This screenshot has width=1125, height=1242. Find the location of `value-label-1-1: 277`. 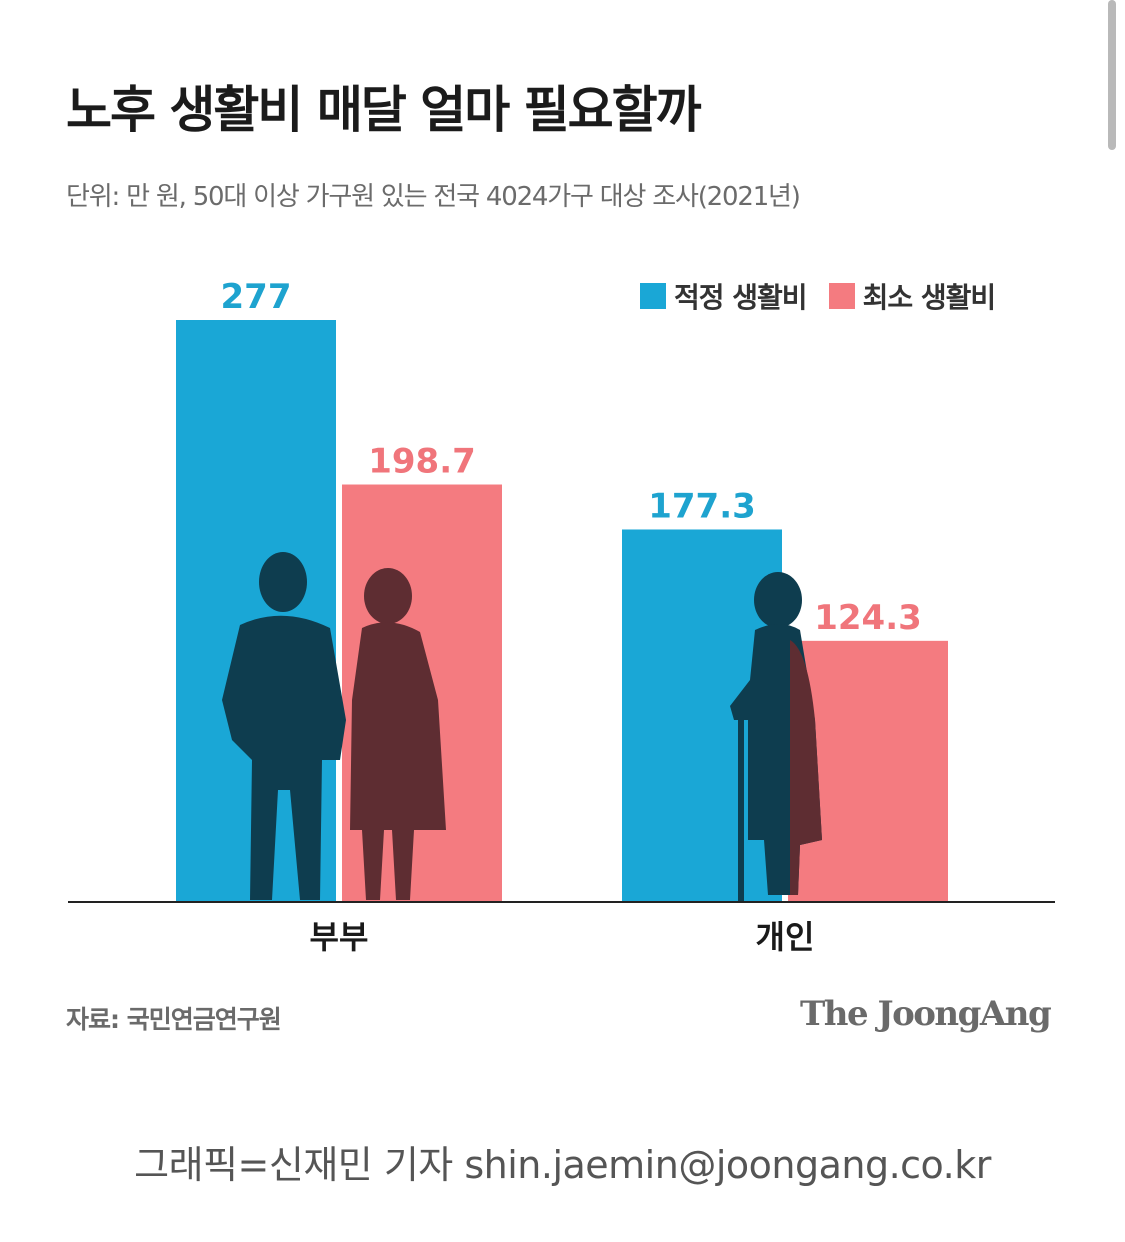

value-label-1-1: 277 is located at coordinates (256, 297).